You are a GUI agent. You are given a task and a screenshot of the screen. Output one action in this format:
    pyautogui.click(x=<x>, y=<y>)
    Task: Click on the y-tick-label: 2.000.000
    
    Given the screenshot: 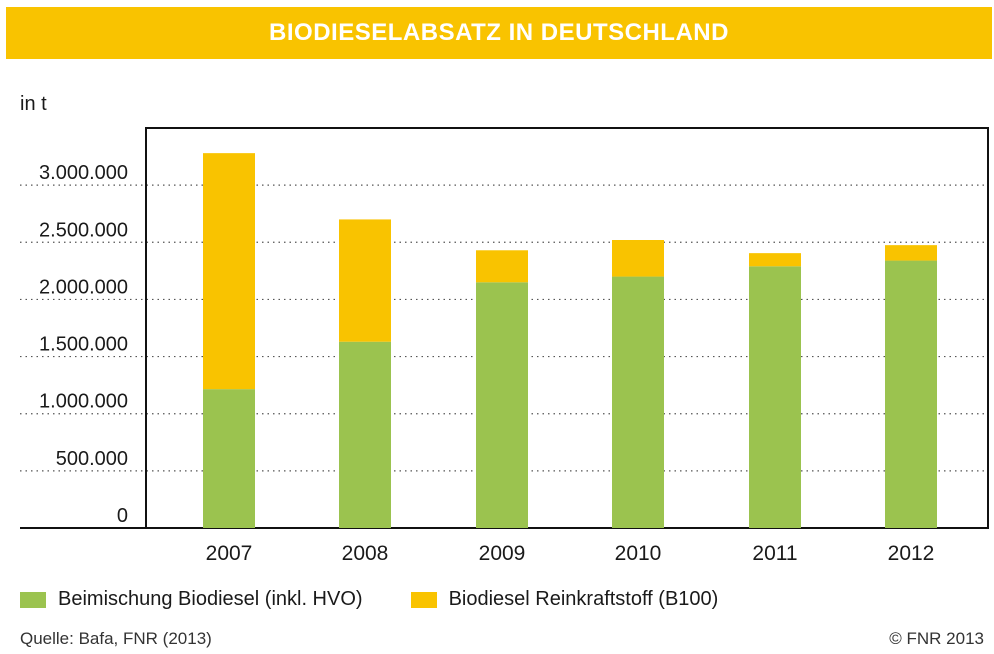 What is the action you would take?
    pyautogui.click(x=83, y=287)
    